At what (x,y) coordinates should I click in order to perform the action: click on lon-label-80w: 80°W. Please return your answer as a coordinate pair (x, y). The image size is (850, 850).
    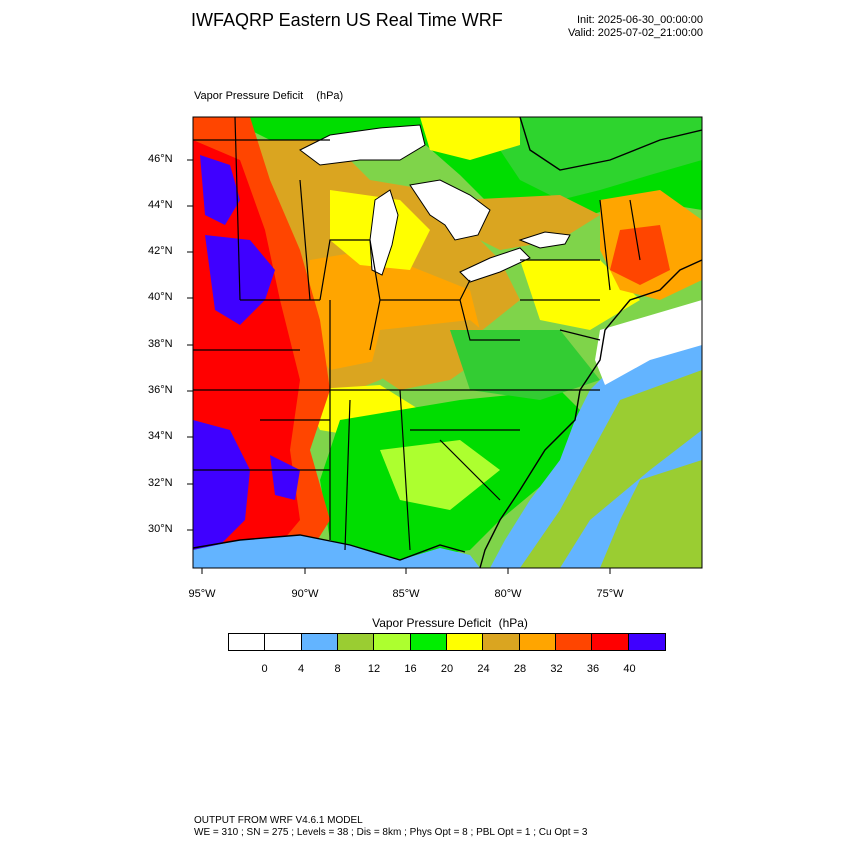
    Looking at the image, I should click on (508, 594).